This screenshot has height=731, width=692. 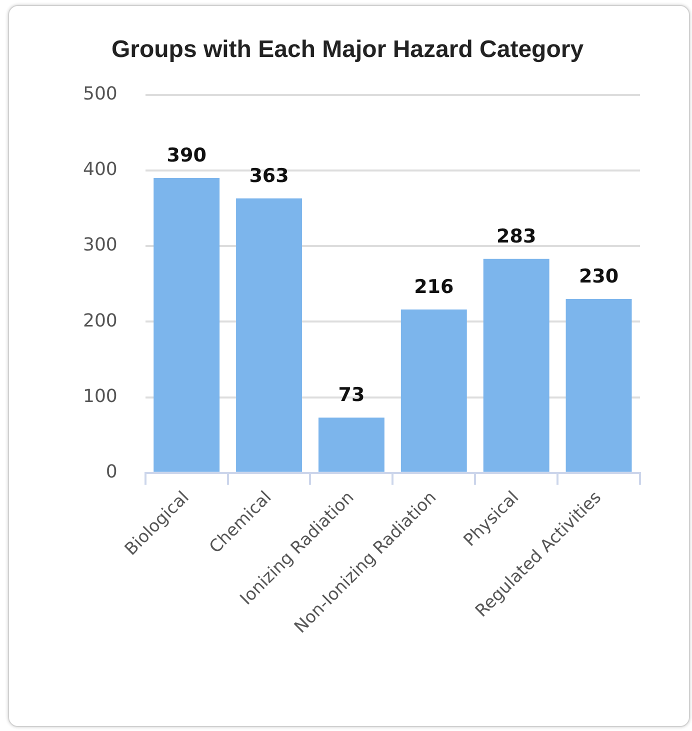 What do you see at coordinates (100, 169) in the screenshot?
I see `y-tick-label: 400` at bounding box center [100, 169].